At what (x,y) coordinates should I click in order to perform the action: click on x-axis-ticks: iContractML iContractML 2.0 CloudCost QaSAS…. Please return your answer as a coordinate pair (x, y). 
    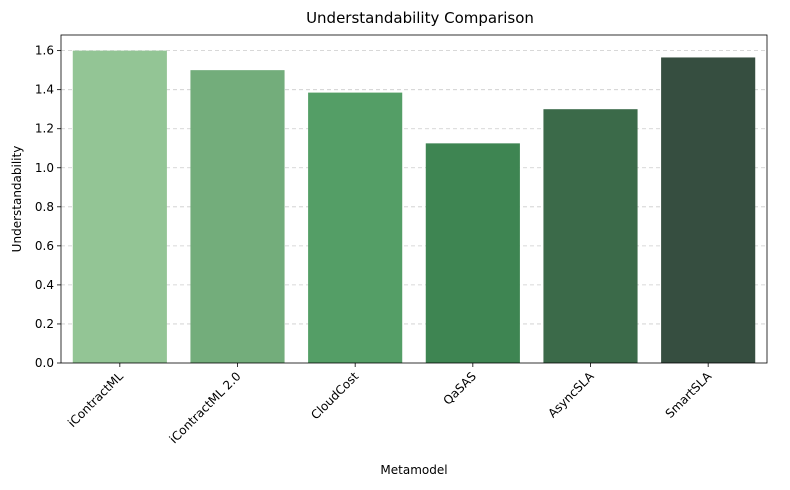
    Looking at the image, I should click on (390, 404).